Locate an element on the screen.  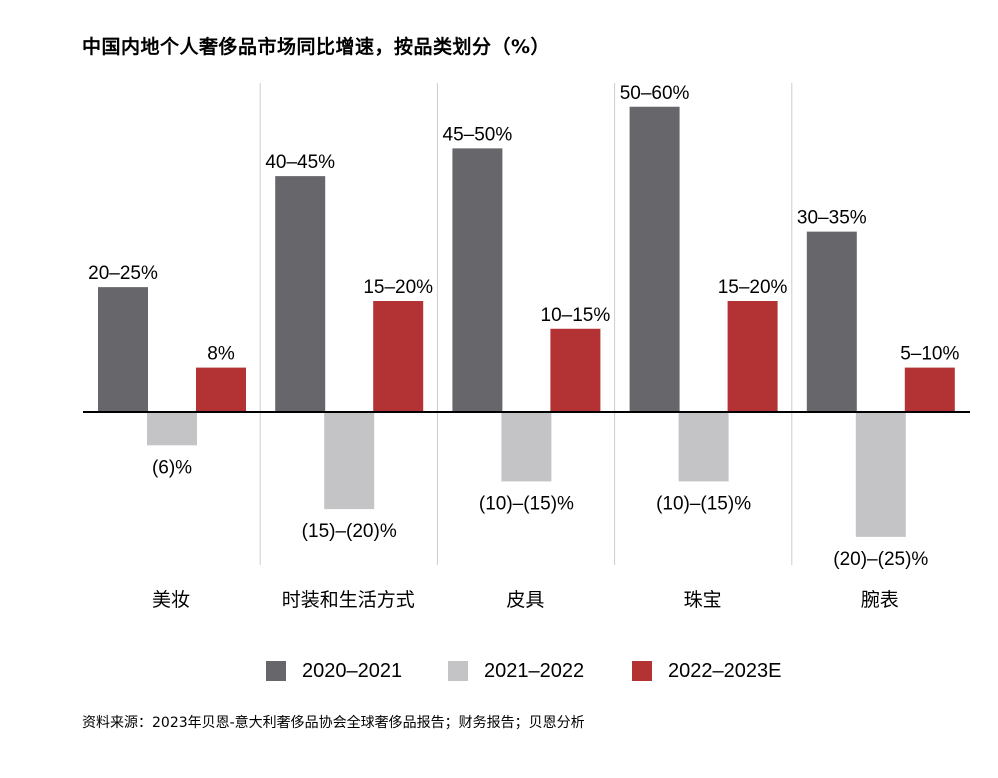
legend-label: 2020–2021 is located at coordinates (352, 670).